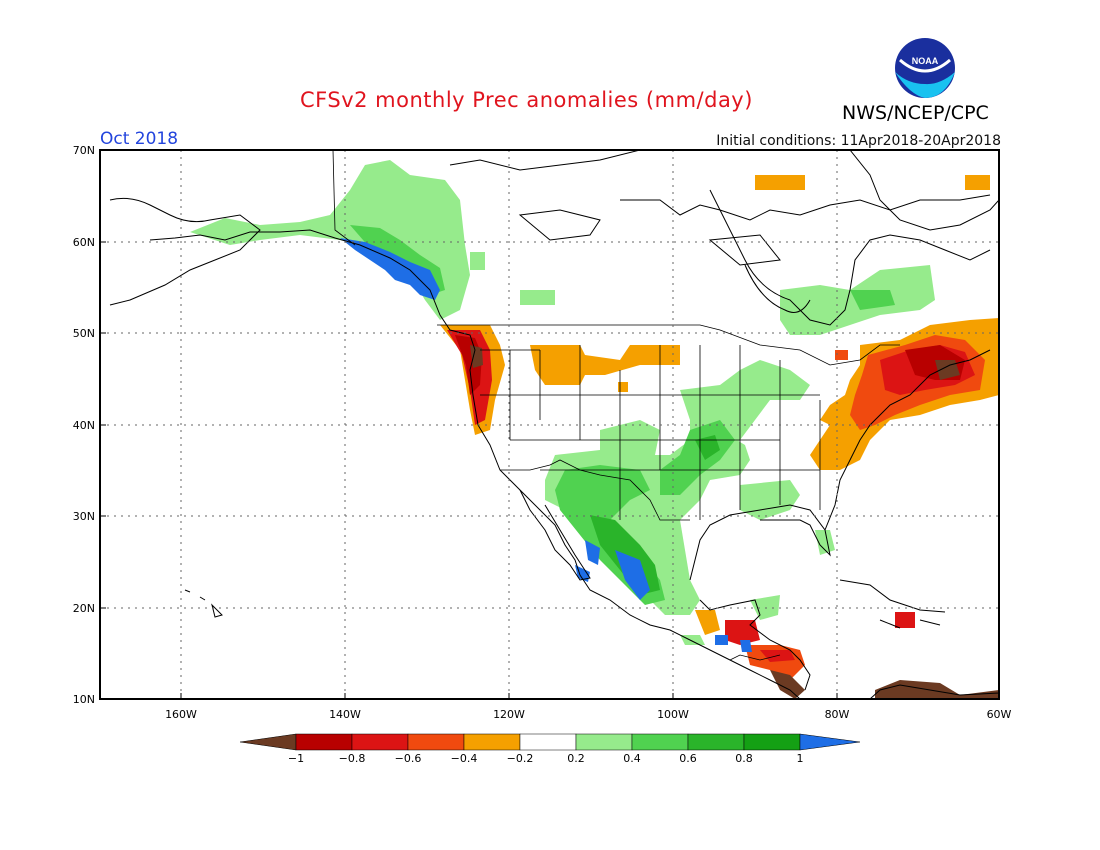  What do you see at coordinates (588, 714) in the screenshot?
I see `longitude-labels: 160W 140W 120W 100W 80W 60W` at bounding box center [588, 714].